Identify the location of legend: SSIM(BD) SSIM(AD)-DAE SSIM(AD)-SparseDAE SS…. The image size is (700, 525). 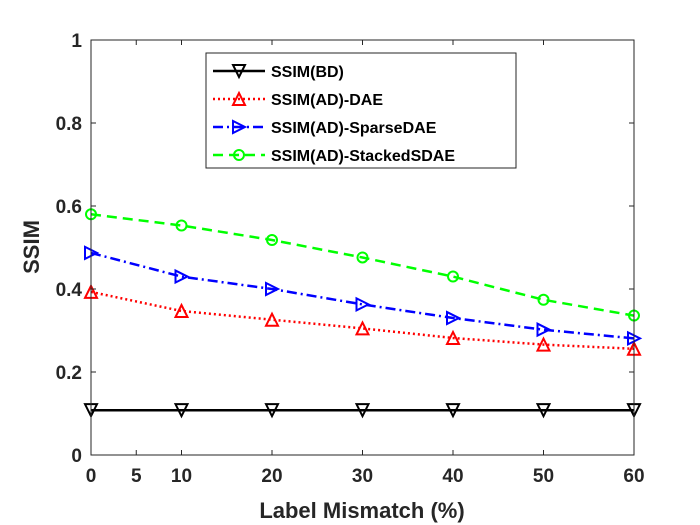
(361, 110).